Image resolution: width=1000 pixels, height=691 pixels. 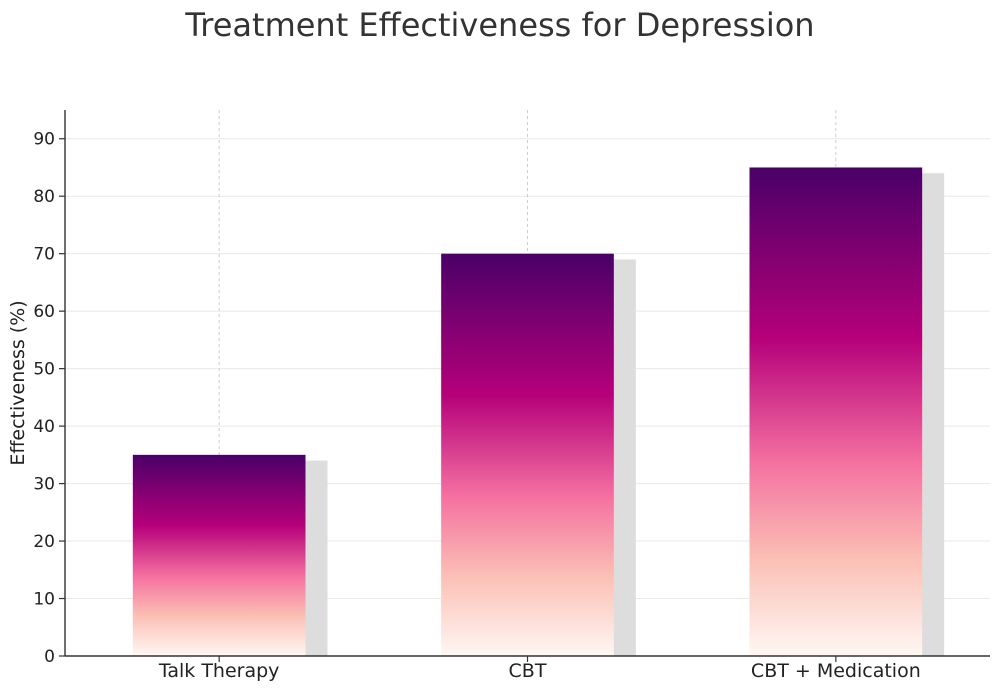 What do you see at coordinates (44, 255) in the screenshot?
I see `y-tick-label: 70` at bounding box center [44, 255].